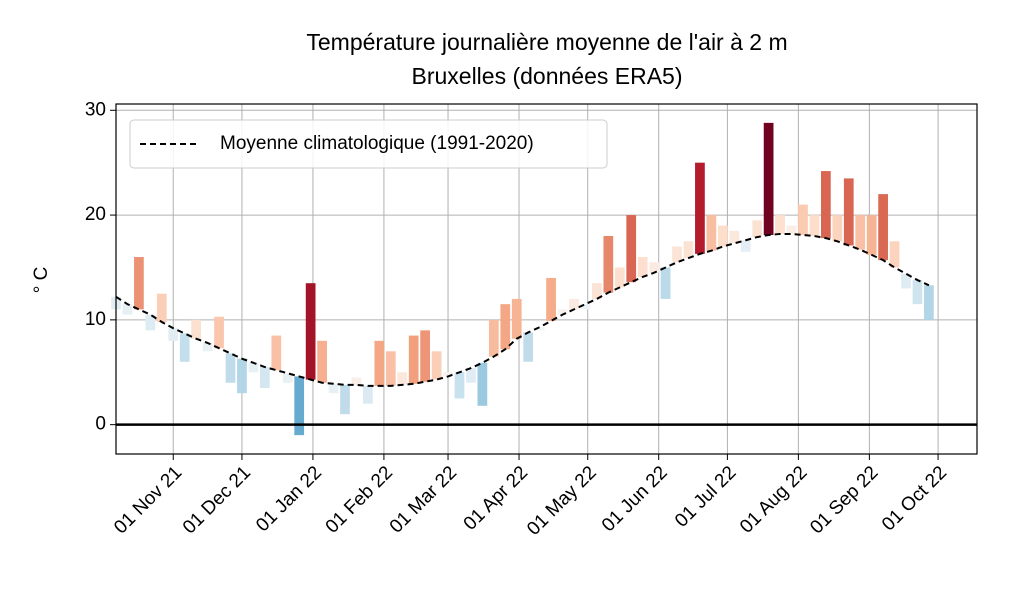 Image resolution: width=1018 pixels, height=605 pixels. What do you see at coordinates (359, 499) in the screenshot?
I see `x-tick-label: 01 Feb 22` at bounding box center [359, 499].